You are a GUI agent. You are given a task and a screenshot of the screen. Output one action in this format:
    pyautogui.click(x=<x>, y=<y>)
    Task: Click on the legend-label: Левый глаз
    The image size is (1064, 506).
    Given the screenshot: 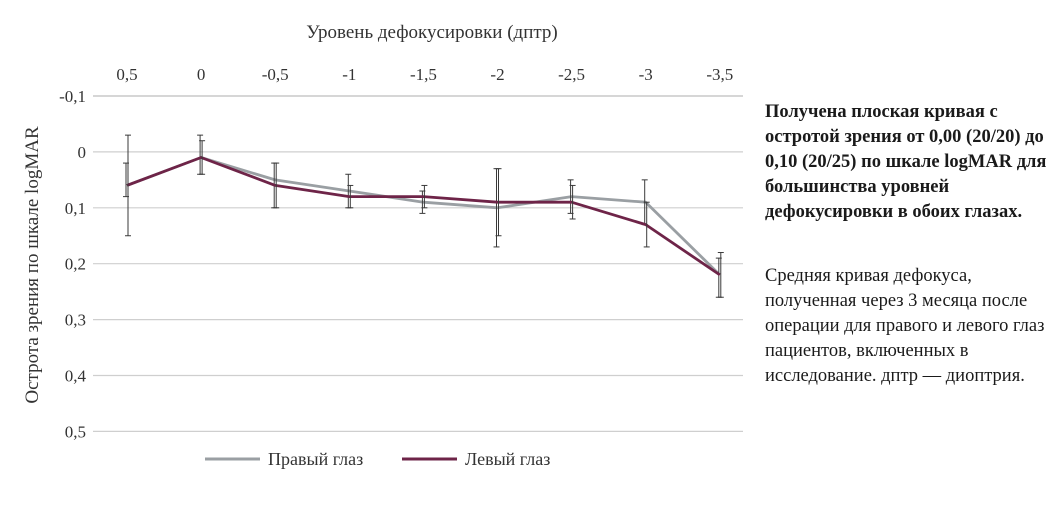 What is the action you would take?
    pyautogui.click(x=507, y=459)
    